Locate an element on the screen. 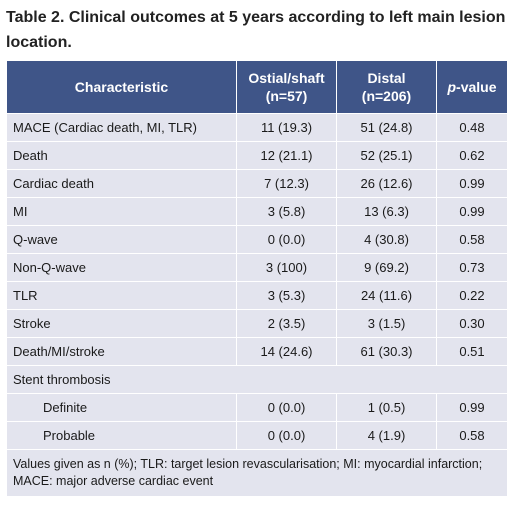 The height and width of the screenshot is (506, 513). row-pvalue: 0.62 is located at coordinates (472, 155).